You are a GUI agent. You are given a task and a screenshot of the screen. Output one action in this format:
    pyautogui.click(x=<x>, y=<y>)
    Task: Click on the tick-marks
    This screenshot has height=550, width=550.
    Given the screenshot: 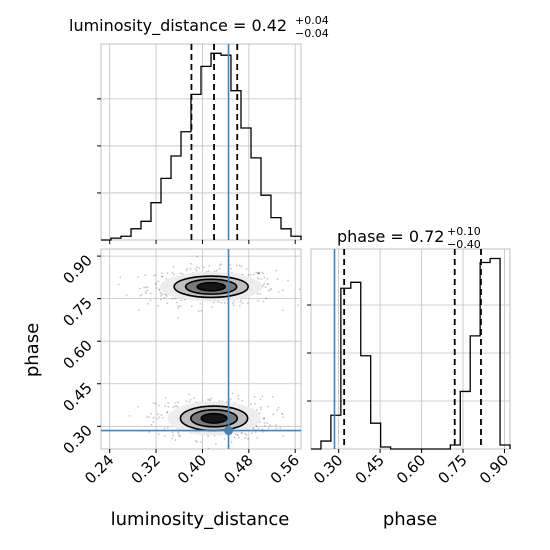 What is the action you would take?
    pyautogui.click(x=196, y=354)
    